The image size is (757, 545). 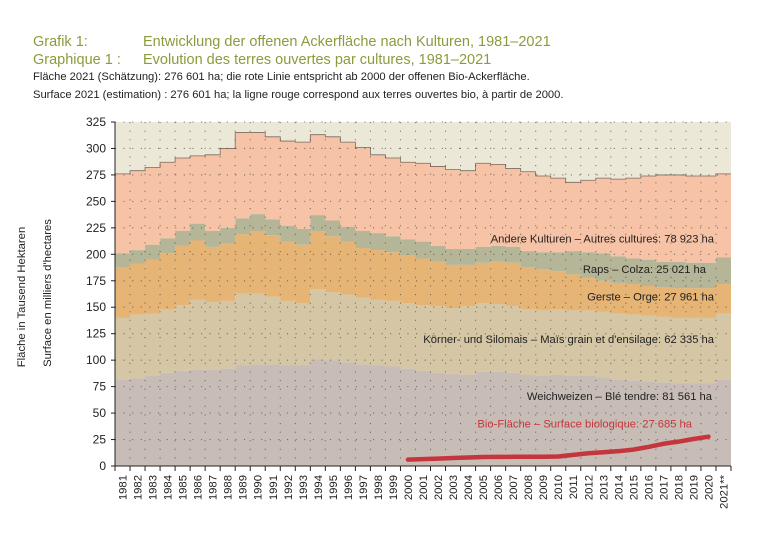 I want to click on x-tick-label: 1994, so click(x=319, y=487).